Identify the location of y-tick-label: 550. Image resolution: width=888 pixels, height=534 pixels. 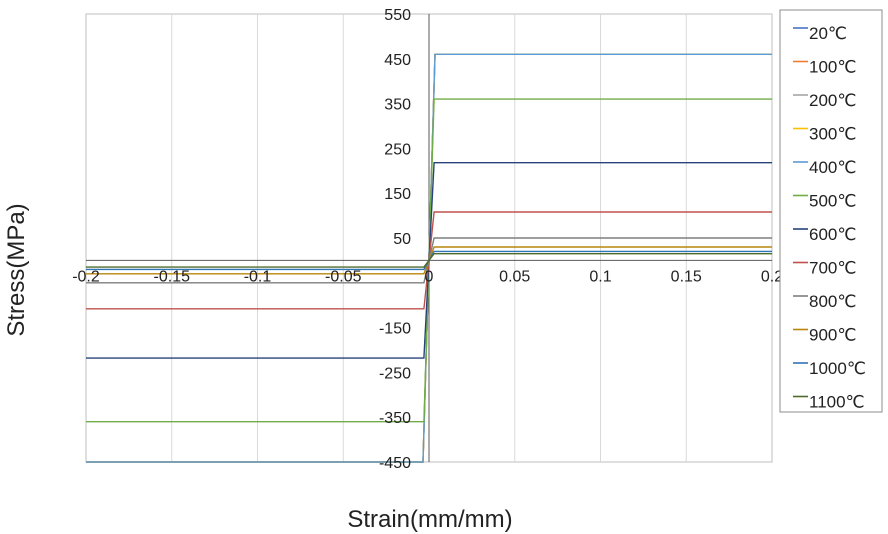
(397, 15).